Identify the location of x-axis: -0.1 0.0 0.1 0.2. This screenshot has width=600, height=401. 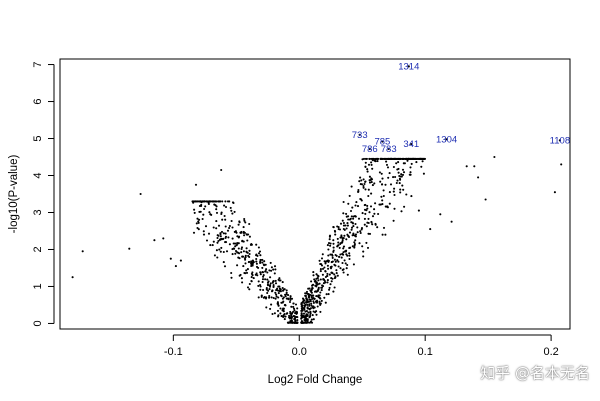
(361, 346).